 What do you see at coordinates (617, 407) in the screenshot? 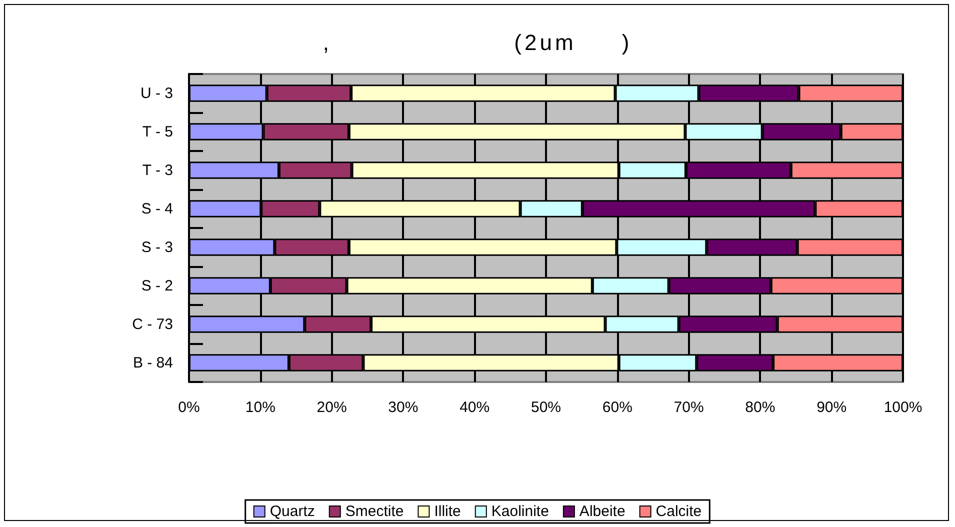
I see `x-tick-label: 60%` at bounding box center [617, 407].